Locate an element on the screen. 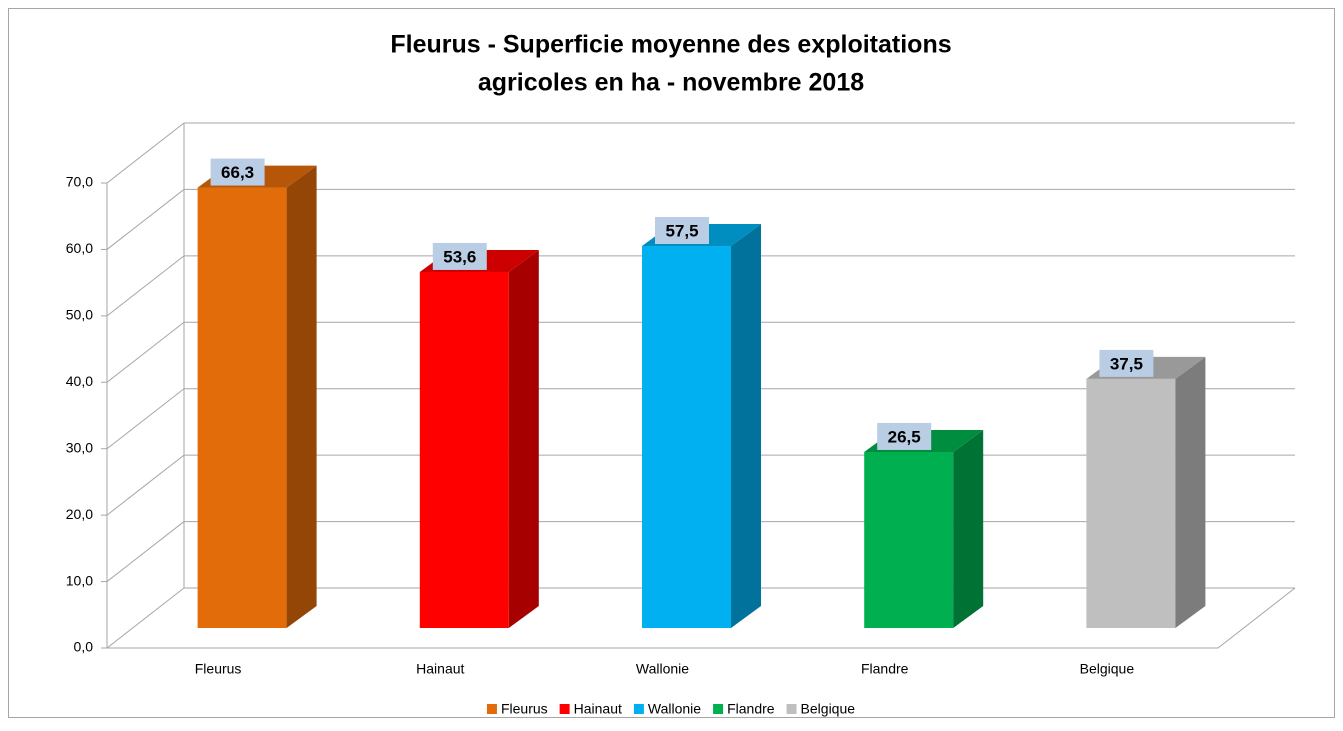 The height and width of the screenshot is (731, 1343). y-tick-label: 50,0 is located at coordinates (79, 315).